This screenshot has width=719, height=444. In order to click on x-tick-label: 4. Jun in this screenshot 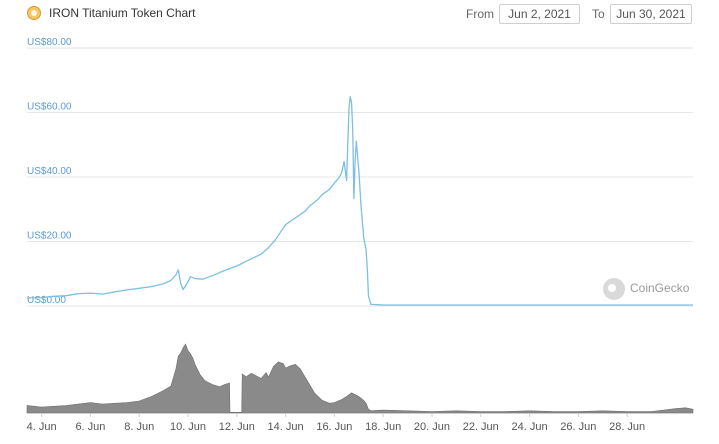, I will do `click(42, 427)`.